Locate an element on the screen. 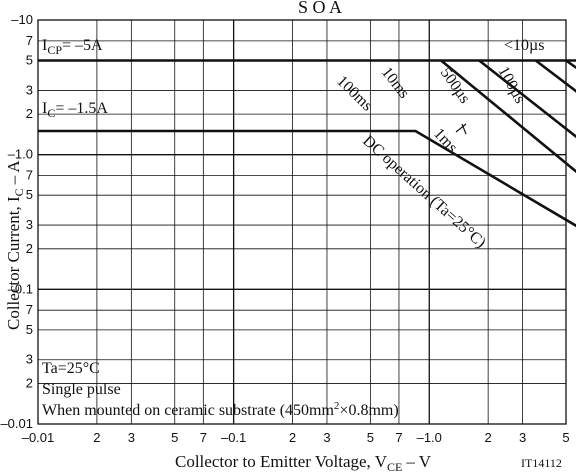  label-1ms: 1ms is located at coordinates (445, 140).